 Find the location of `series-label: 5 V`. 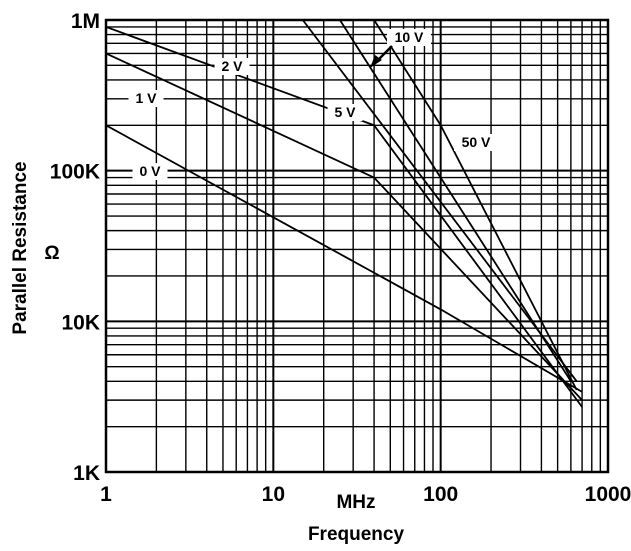

series-label: 5 V is located at coordinates (345, 112).